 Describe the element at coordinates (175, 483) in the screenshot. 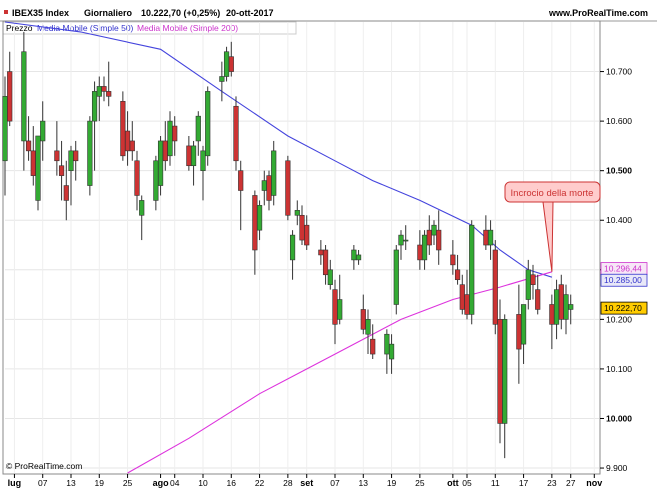

I see `x-tick-label: 04` at that location.